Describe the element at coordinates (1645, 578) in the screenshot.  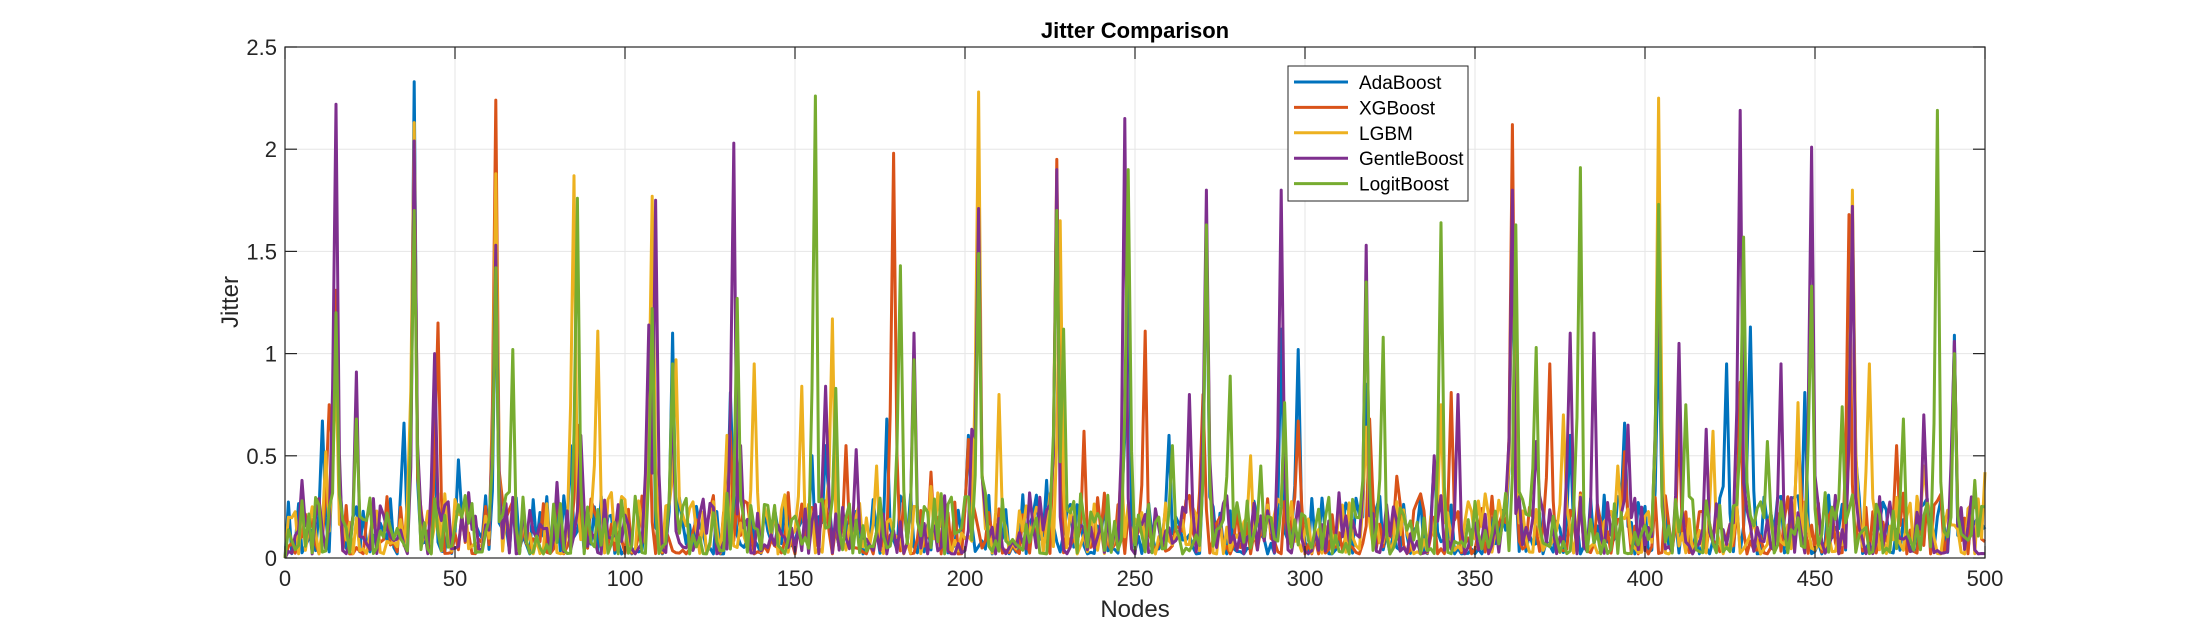
I see `x-tick-label: 400` at that location.